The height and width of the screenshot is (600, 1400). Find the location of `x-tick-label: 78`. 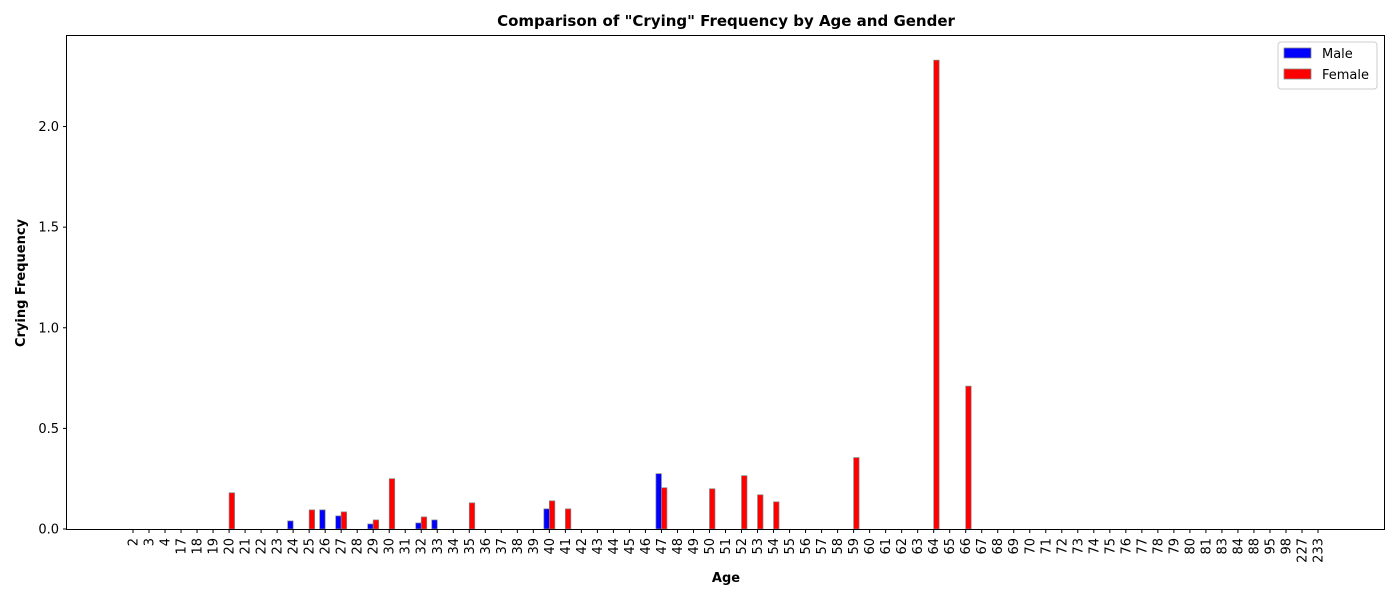

x-tick-label: 78 is located at coordinates (1158, 546).